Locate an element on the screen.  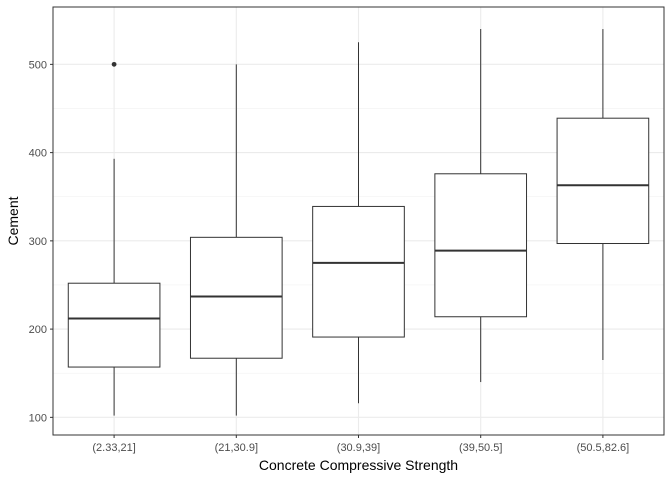
x-tick-label: (30.9,39] is located at coordinates (358, 448).